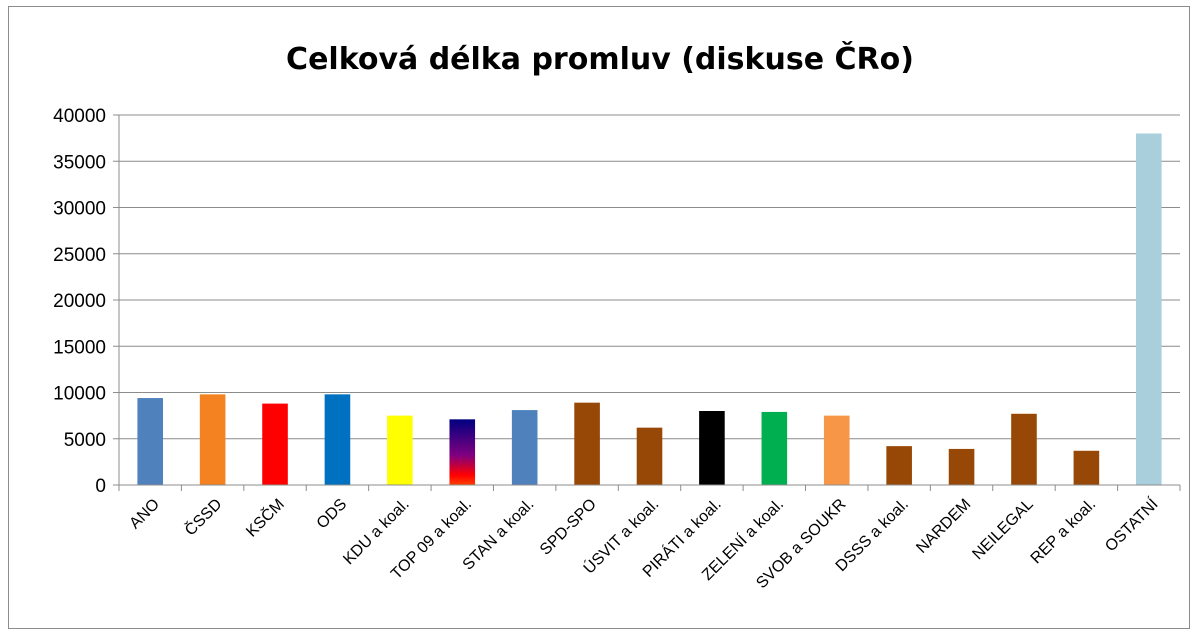  I want to click on chart-title: Celková délka promluv (diskuse ČRo), so click(600, 59).